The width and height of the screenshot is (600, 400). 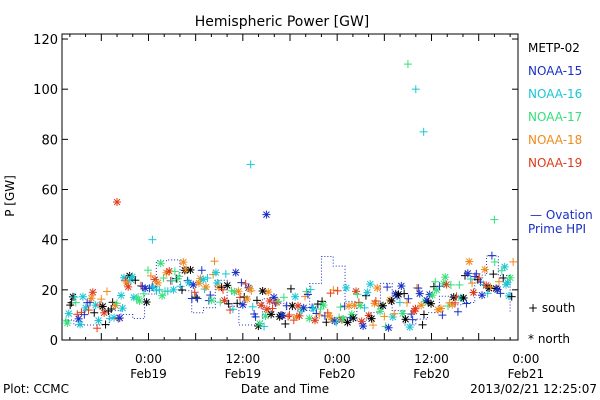 What do you see at coordinates (557, 229) in the screenshot?
I see `ovation-label-line2: Prime HPI` at bounding box center [557, 229].